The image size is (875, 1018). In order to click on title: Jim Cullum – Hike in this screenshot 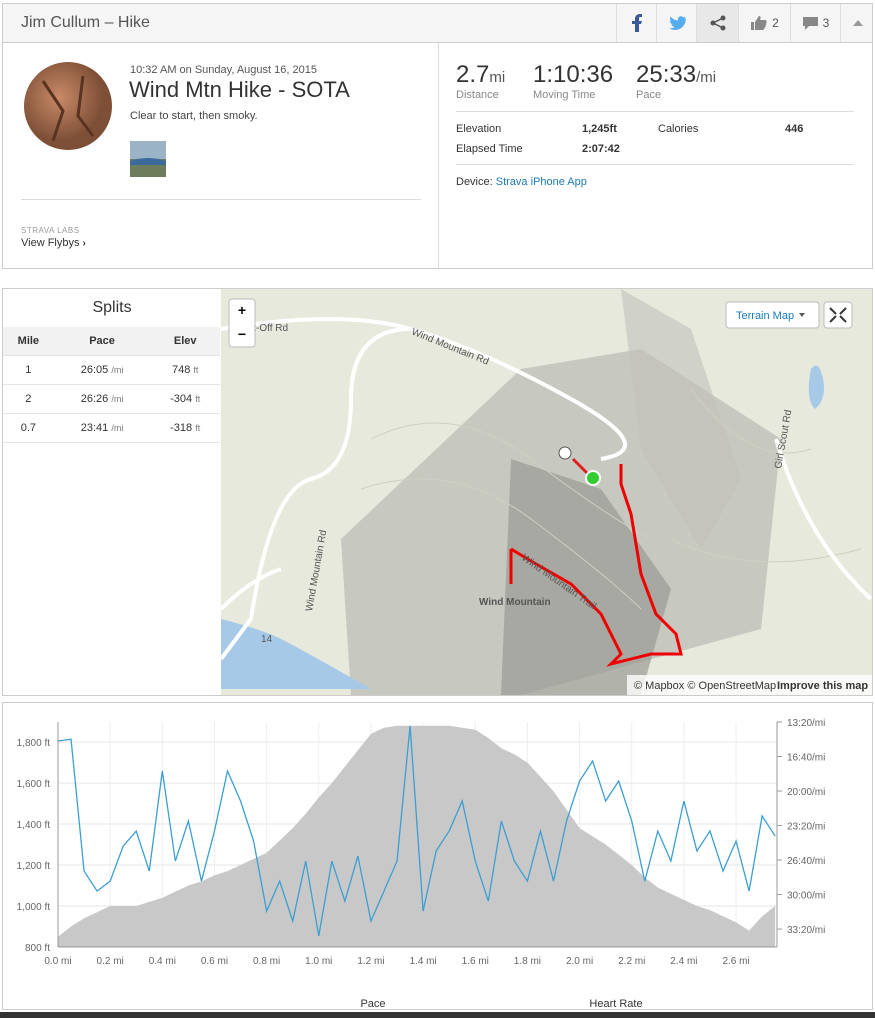, I will do `click(85, 22)`.